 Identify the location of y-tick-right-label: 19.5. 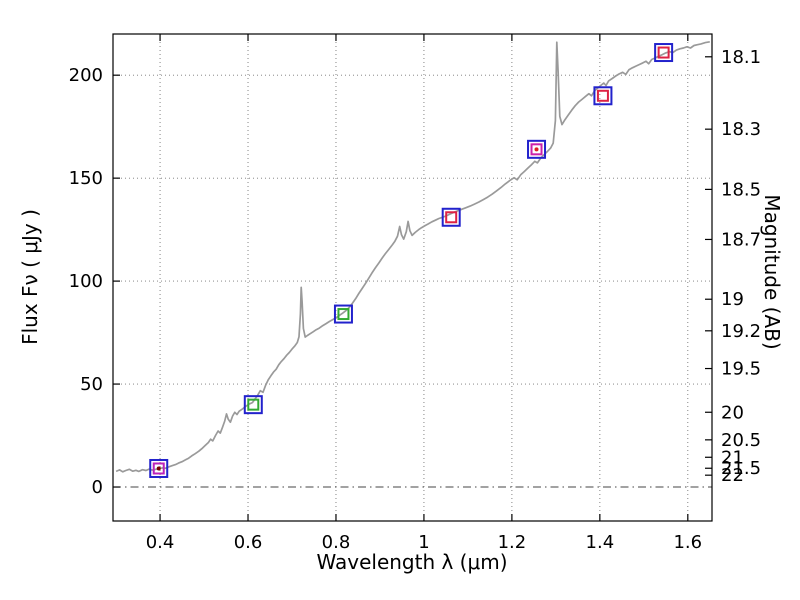
(741, 369).